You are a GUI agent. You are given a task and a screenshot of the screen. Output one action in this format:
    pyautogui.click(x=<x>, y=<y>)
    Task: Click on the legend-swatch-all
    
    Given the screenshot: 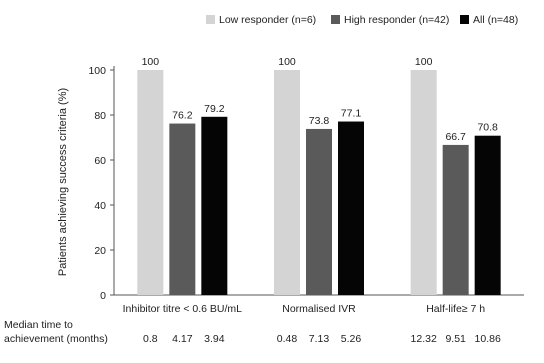 What is the action you would take?
    pyautogui.click(x=464, y=19)
    